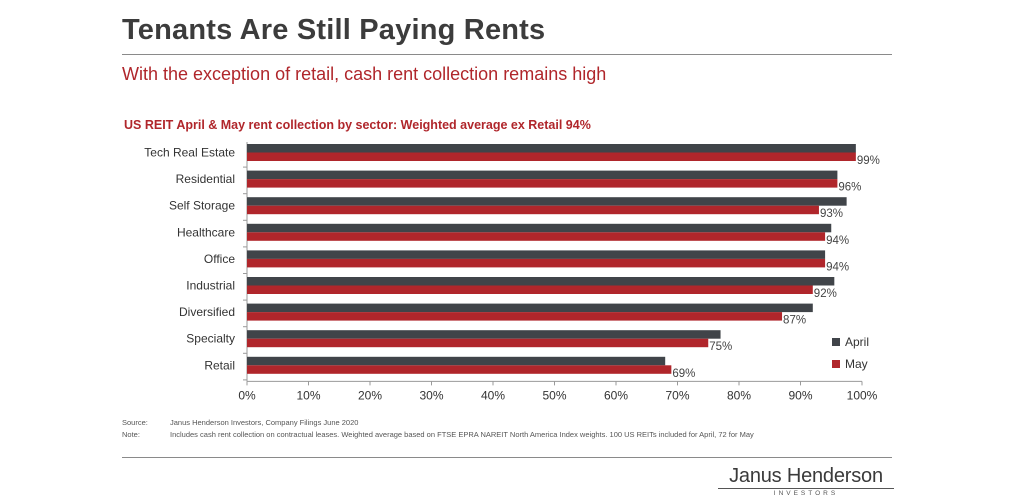 The image size is (1024, 502). I want to click on x-tick-label: 0%, so click(247, 395).